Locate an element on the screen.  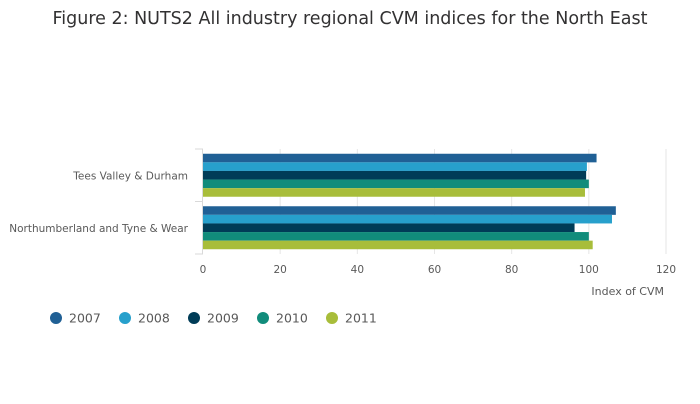
x-tick-label: 20 is located at coordinates (279, 270).